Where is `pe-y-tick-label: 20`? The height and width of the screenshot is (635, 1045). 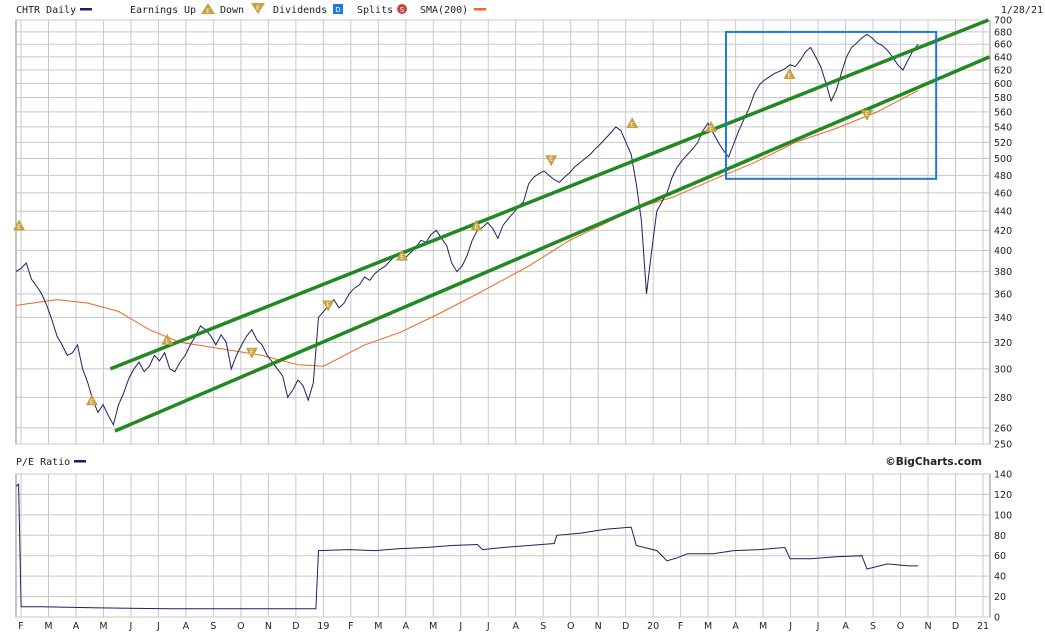 pe-y-tick-label: 20 is located at coordinates (1000, 597).